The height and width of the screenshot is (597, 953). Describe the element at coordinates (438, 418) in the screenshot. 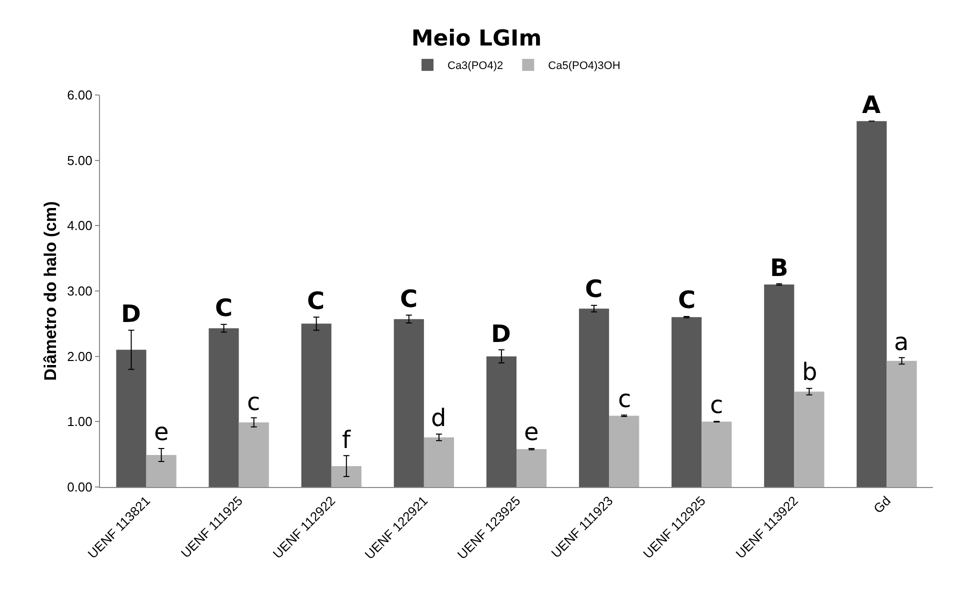

I see `data-label: d` at that location.